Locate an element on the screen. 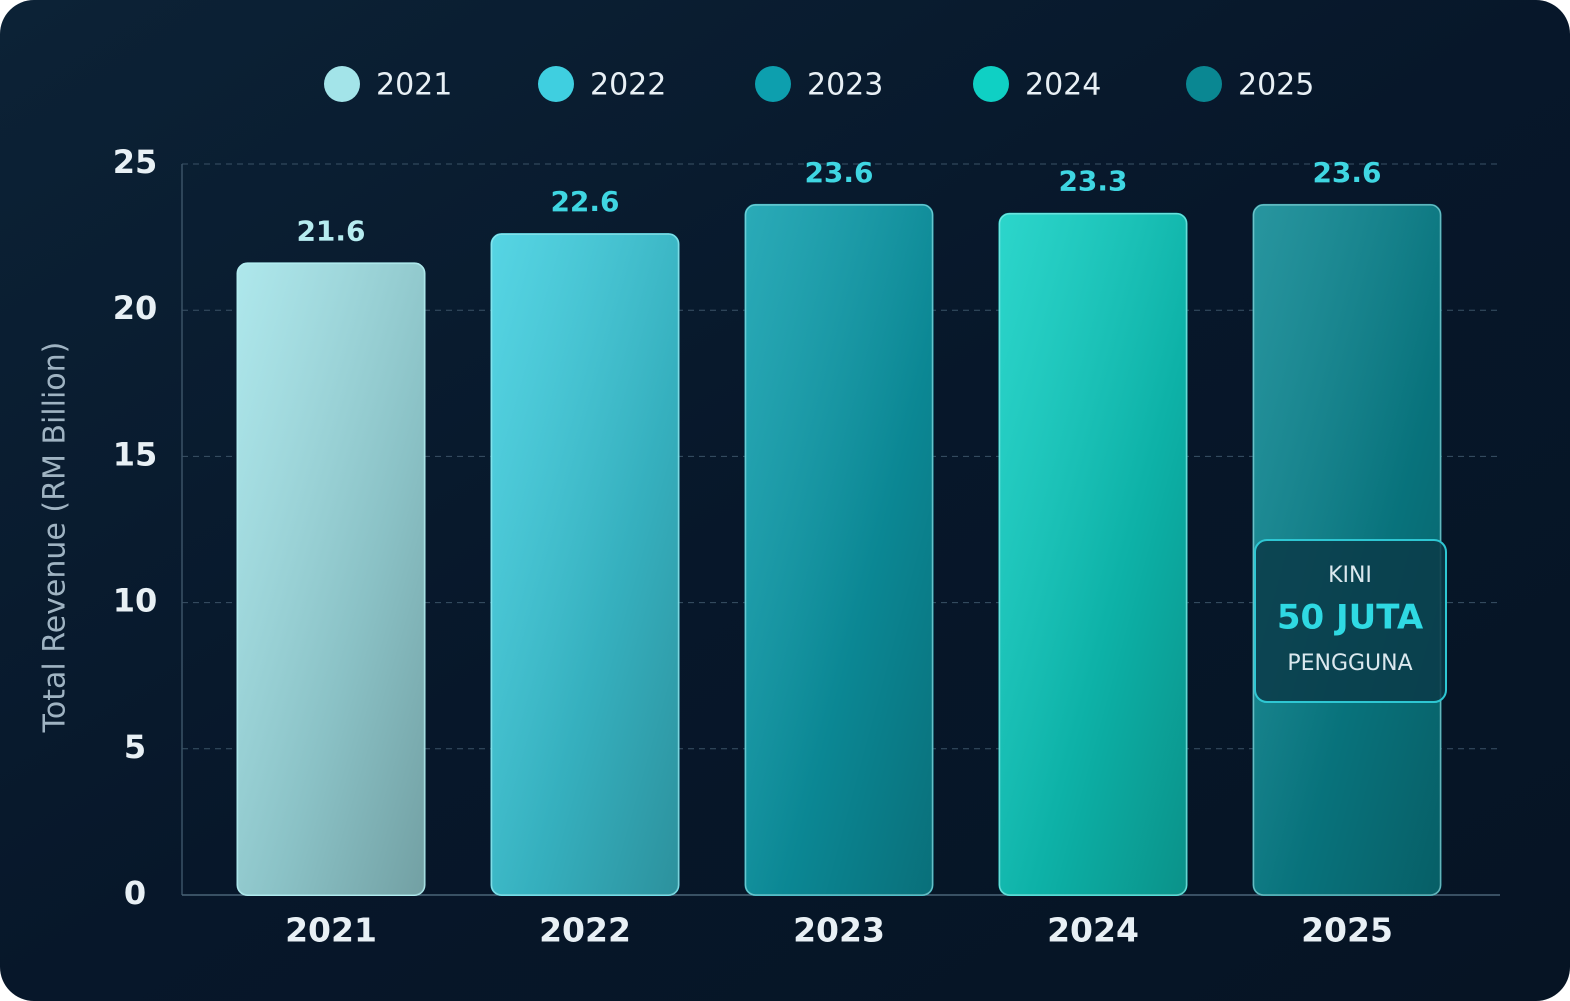  y-tick-label: 10 is located at coordinates (135, 601).